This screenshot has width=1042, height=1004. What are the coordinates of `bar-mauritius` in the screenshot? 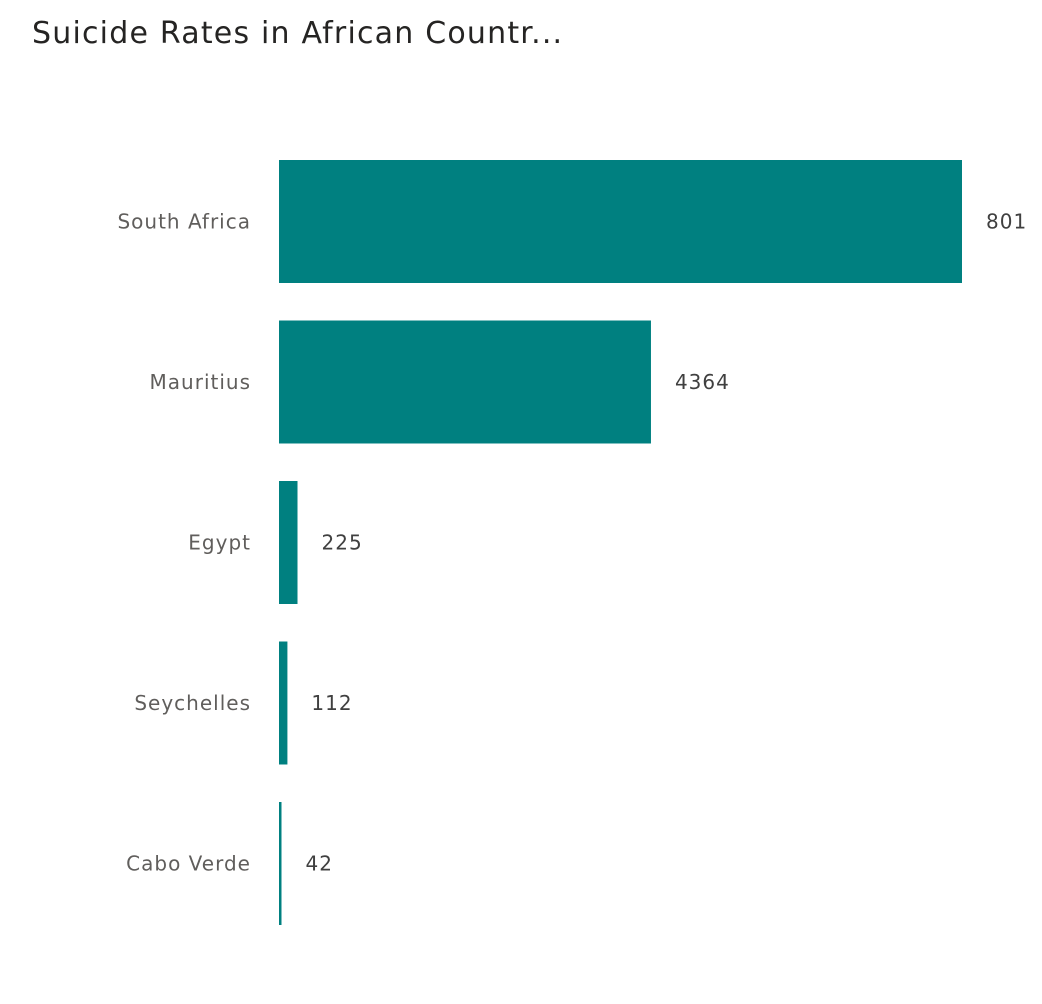 It's located at (465, 382).